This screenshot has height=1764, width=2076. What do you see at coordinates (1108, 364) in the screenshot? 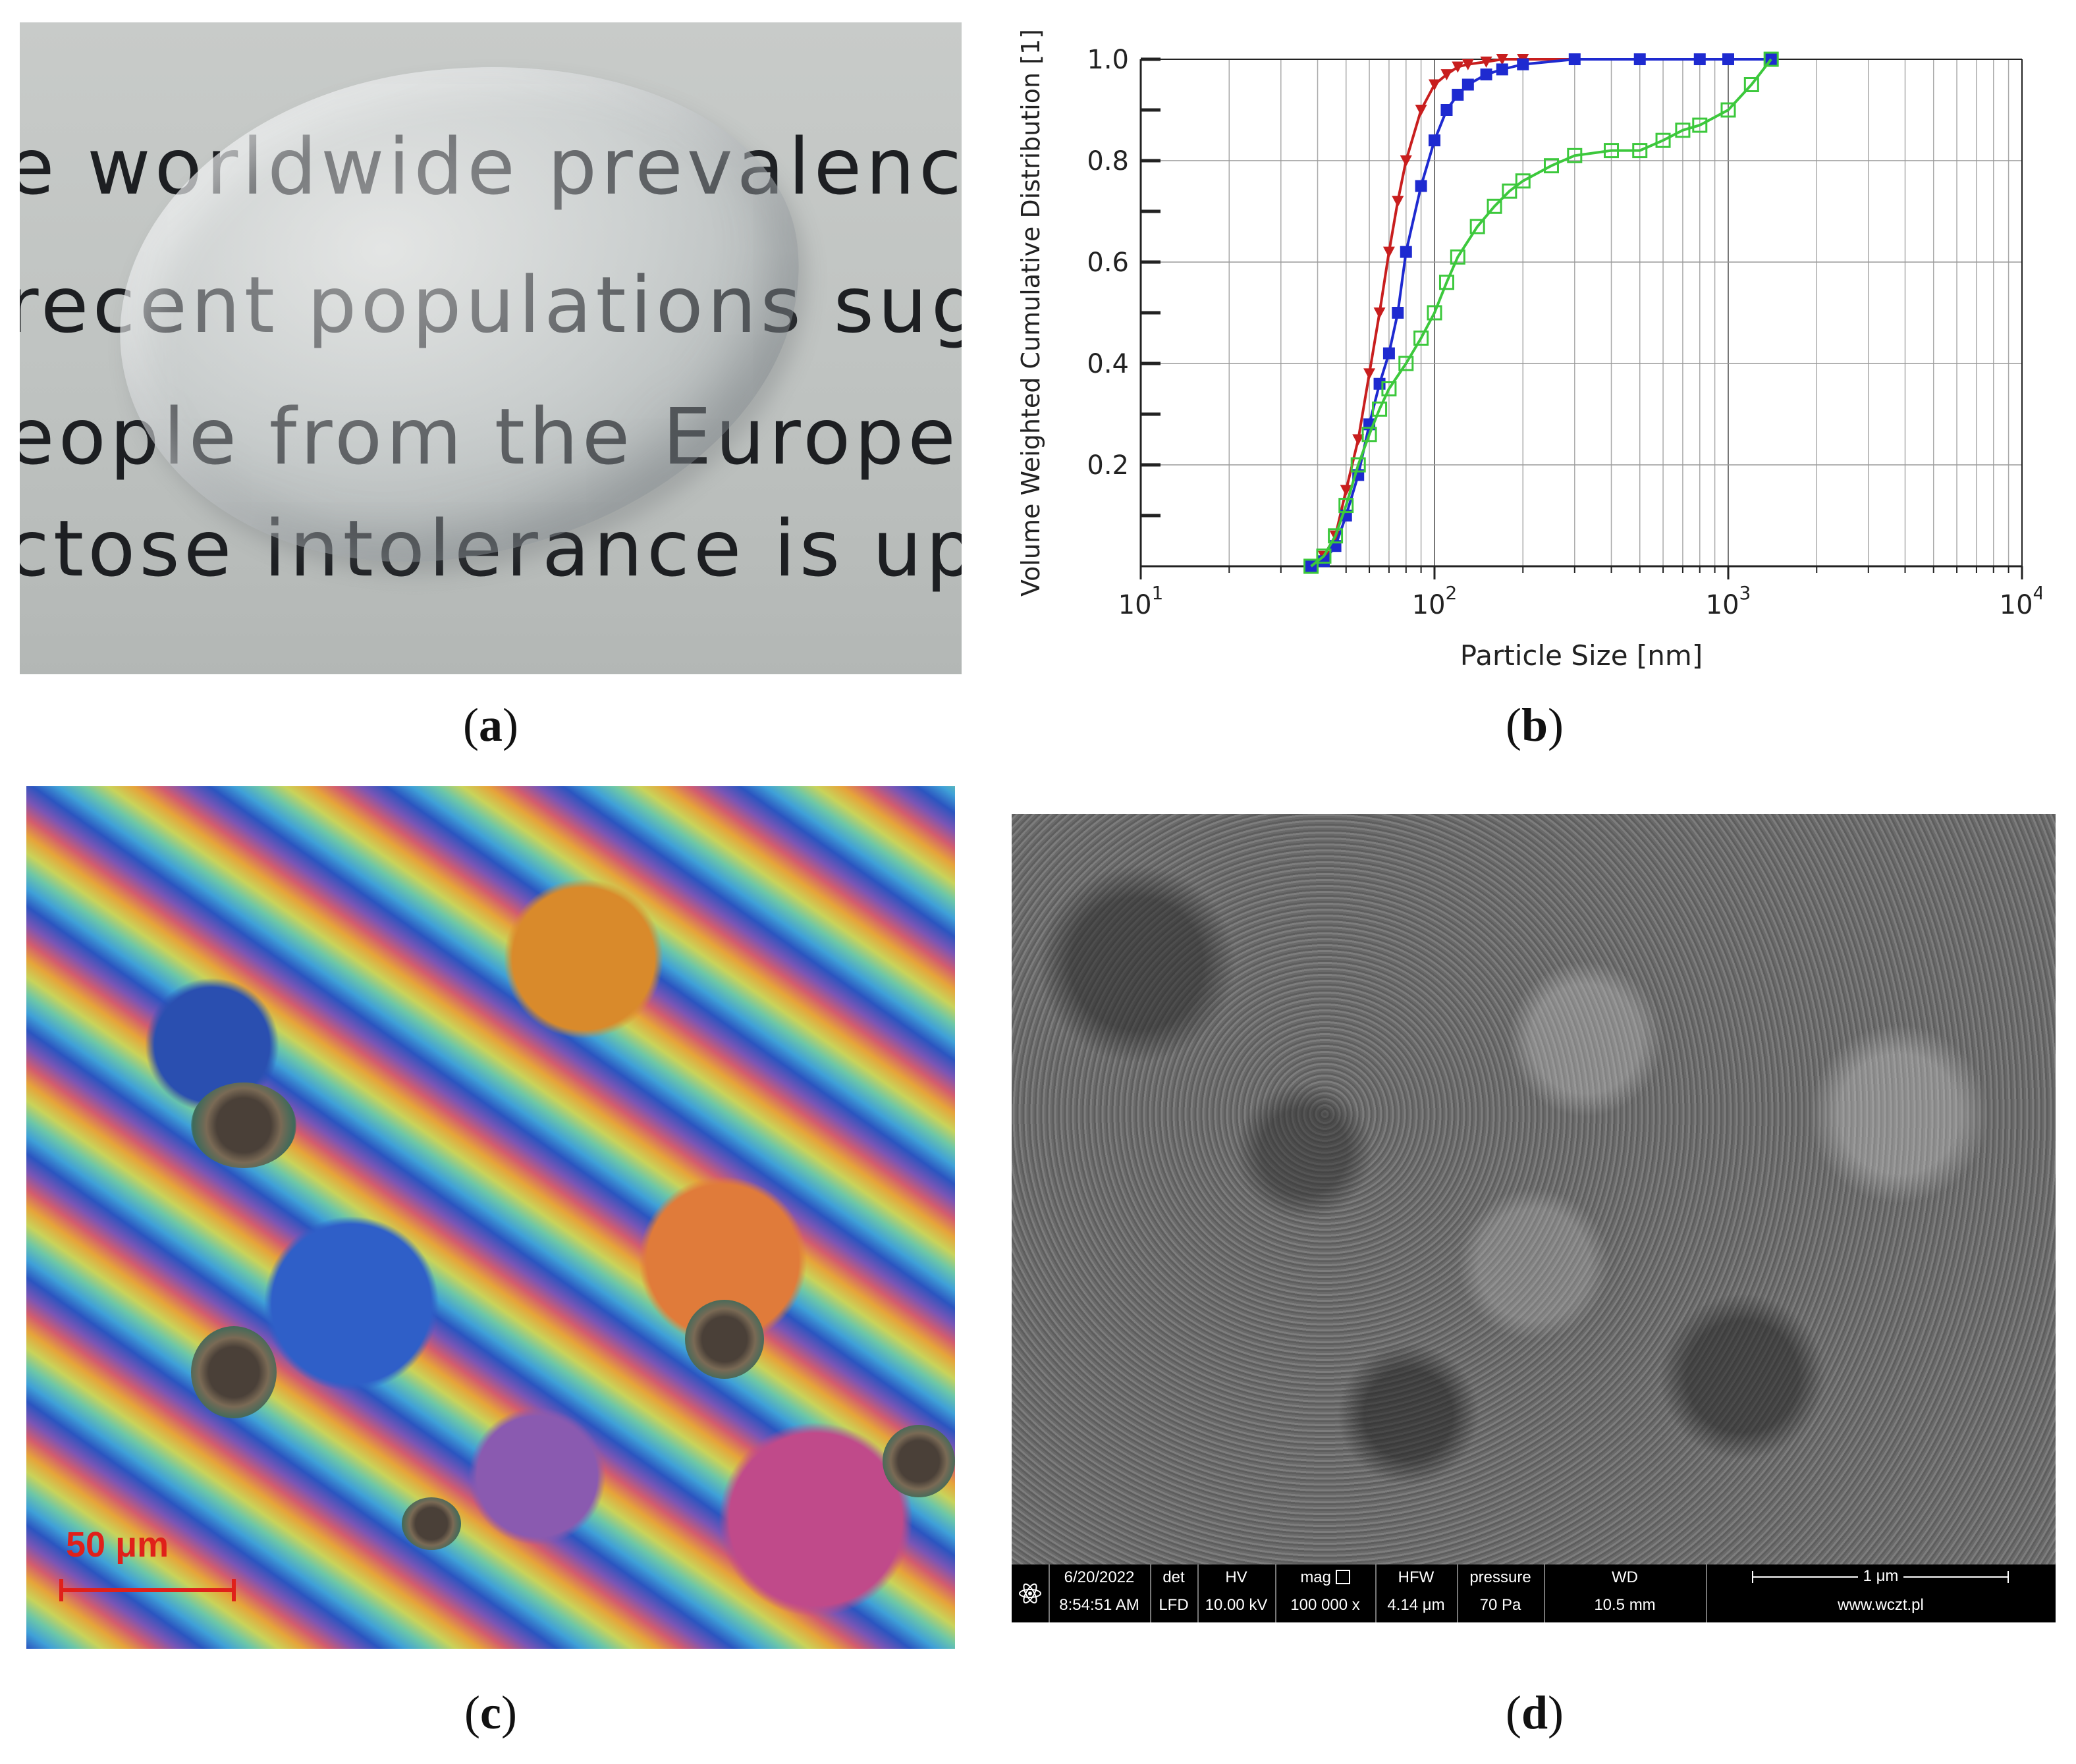
I see `y-tick-label: 0.4` at bounding box center [1108, 364].